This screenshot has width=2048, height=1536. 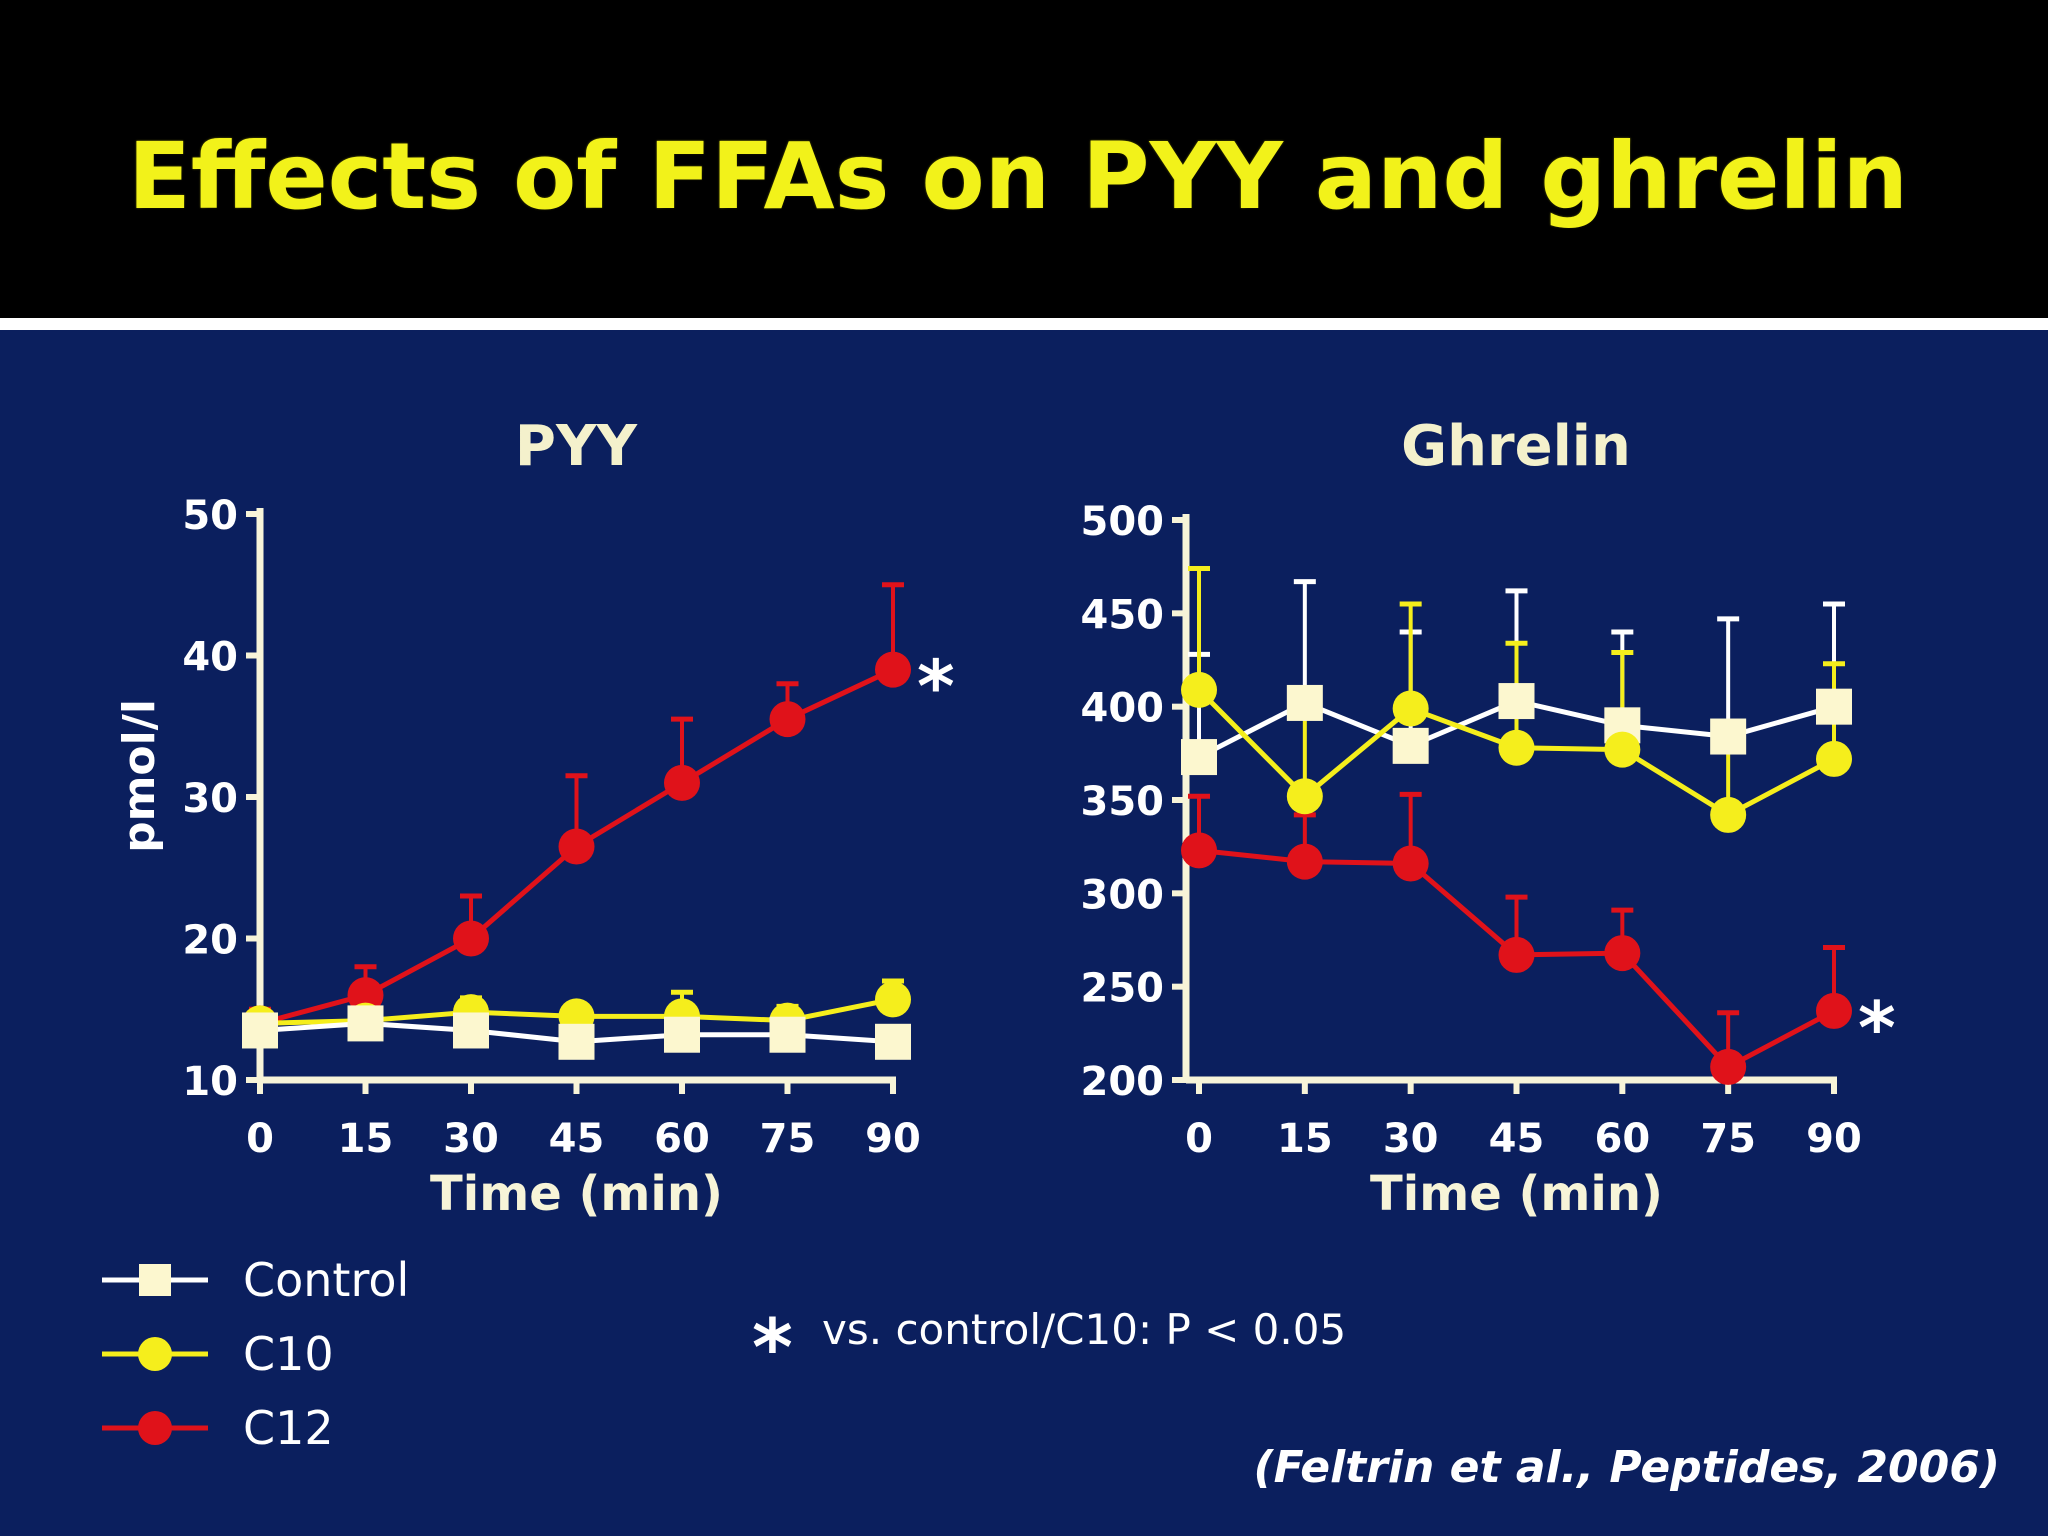 What do you see at coordinates (288, 1354) in the screenshot?
I see `legend-label-c10: C10` at bounding box center [288, 1354].